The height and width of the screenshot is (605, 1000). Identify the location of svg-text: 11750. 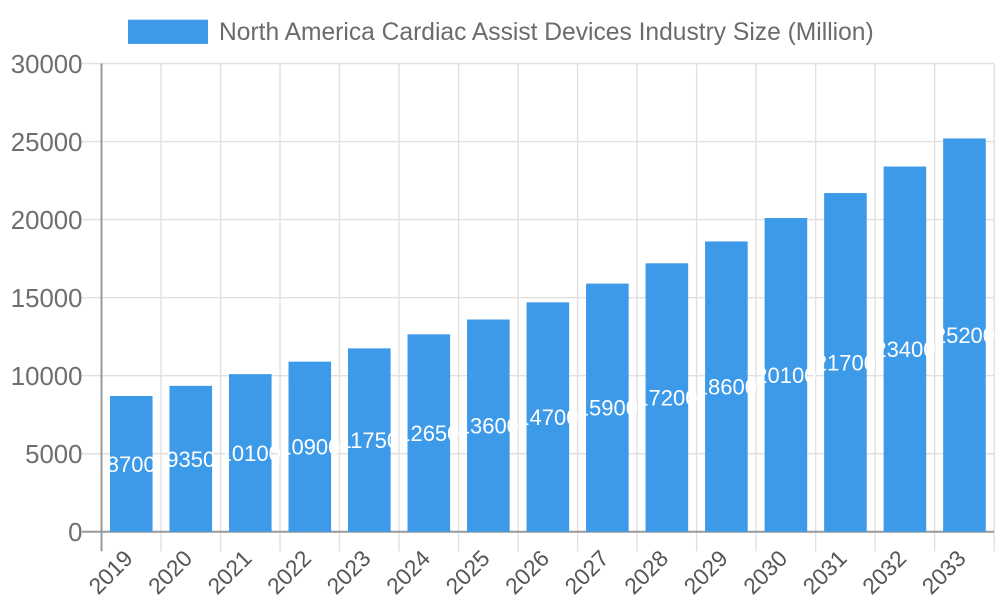
(370, 440).